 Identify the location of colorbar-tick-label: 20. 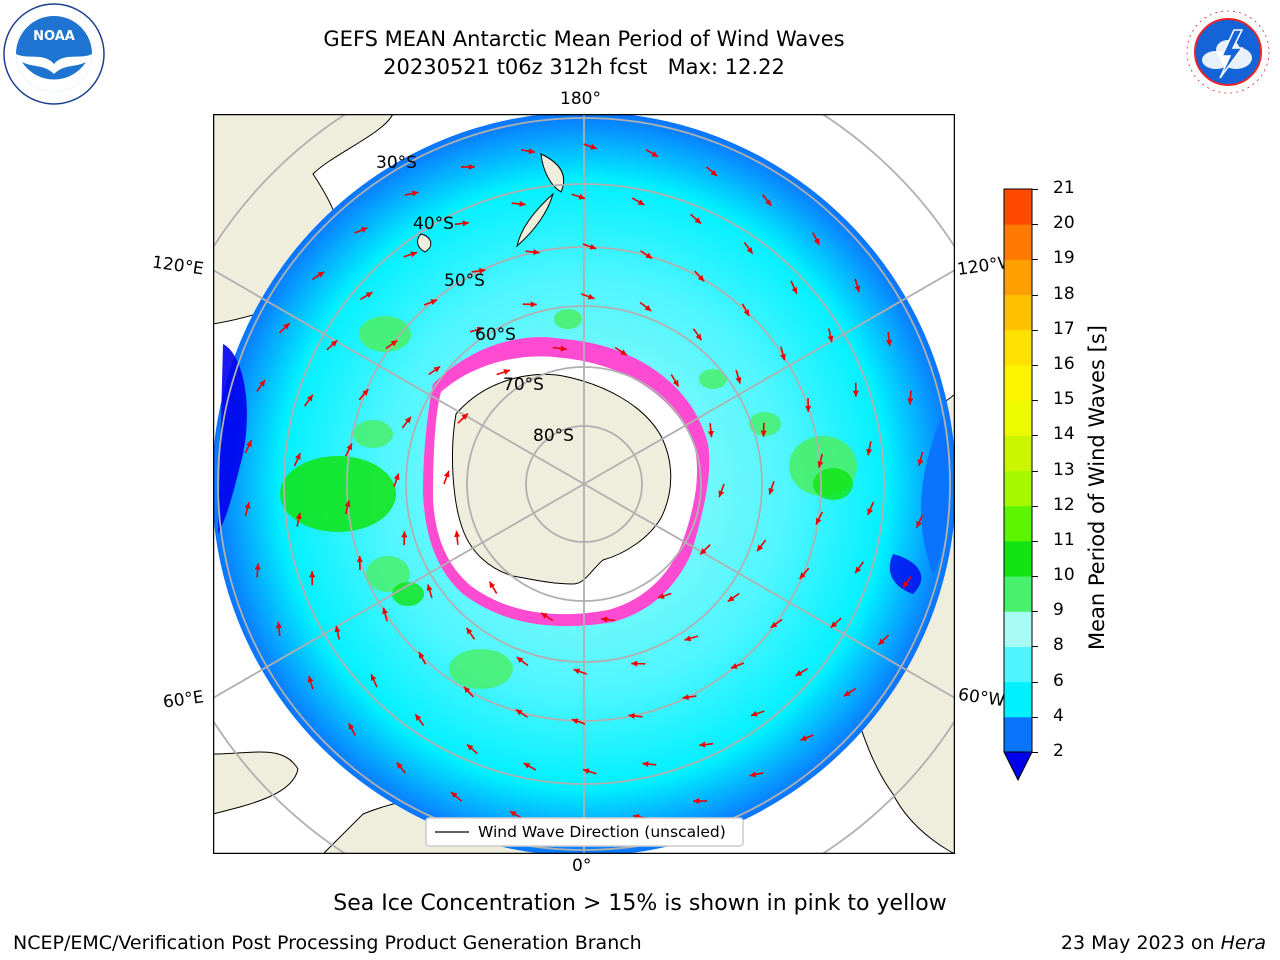
(1064, 223).